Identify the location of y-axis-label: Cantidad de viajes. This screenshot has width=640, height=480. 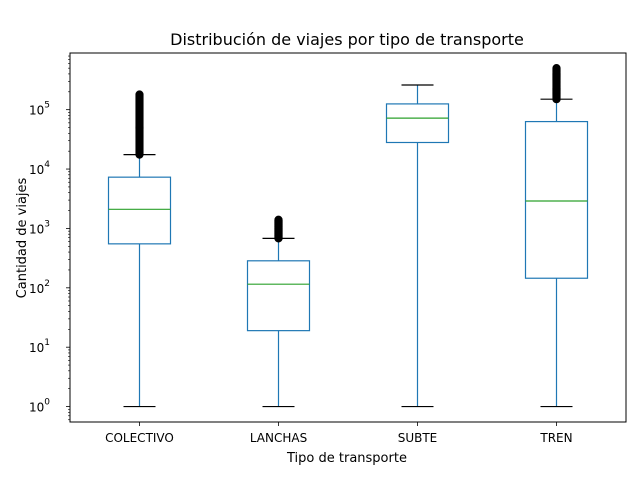
(22, 237).